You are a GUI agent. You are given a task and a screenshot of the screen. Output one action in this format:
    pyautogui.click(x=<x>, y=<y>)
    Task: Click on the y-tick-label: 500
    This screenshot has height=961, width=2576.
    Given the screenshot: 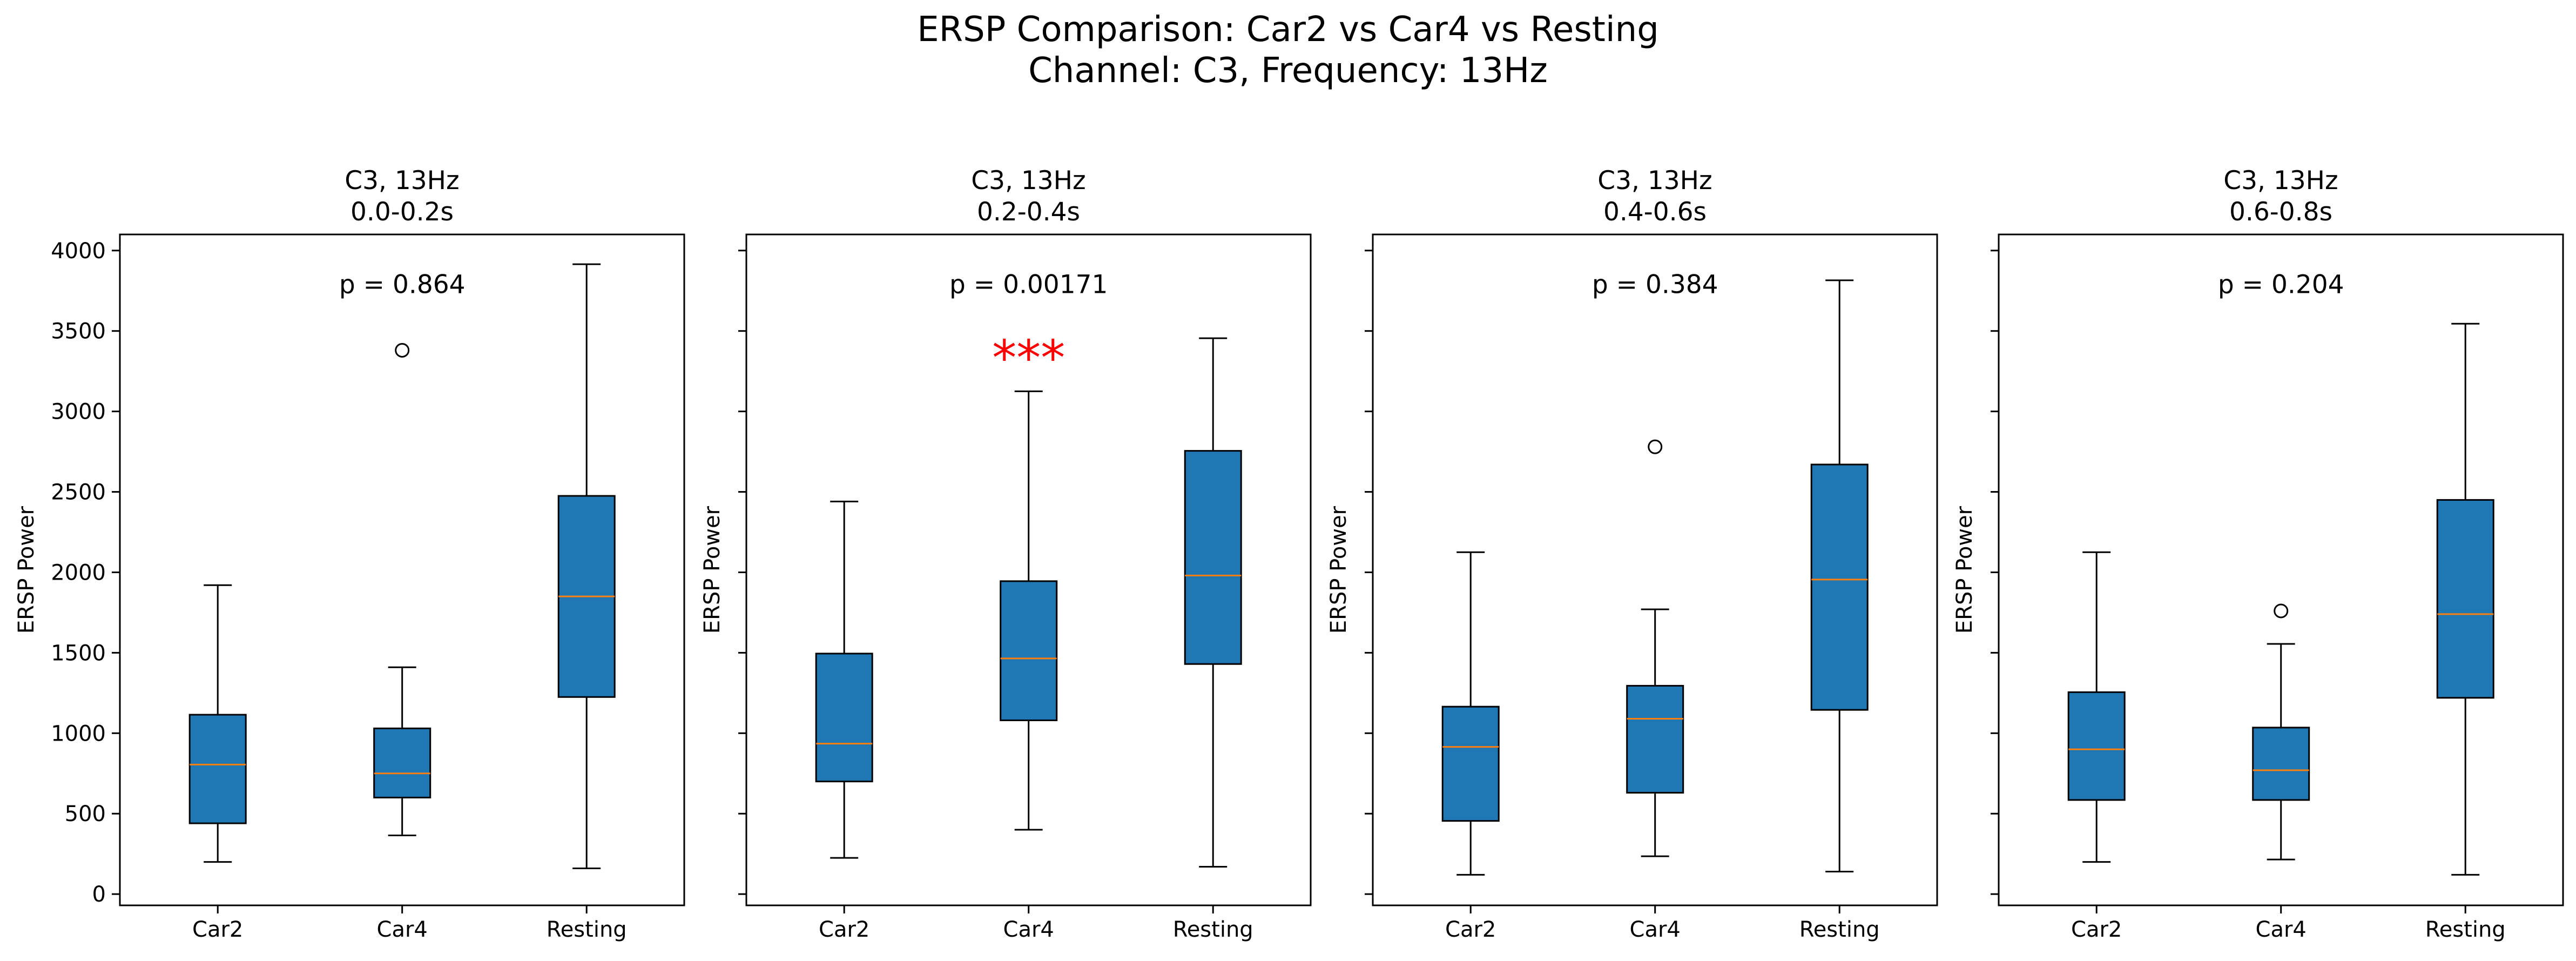 What is the action you would take?
    pyautogui.click(x=85, y=814)
    